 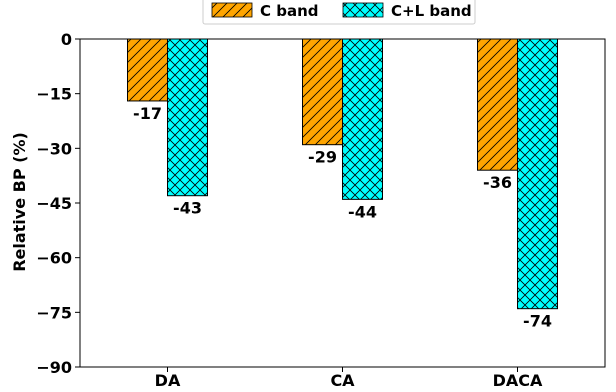 I want to click on legend: C band C+L band, so click(x=339, y=12).